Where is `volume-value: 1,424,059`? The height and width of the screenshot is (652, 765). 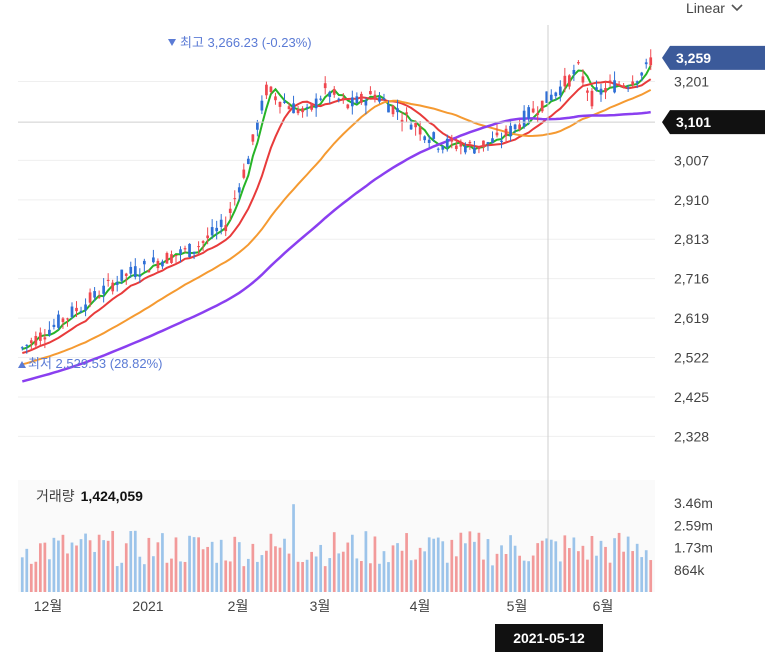 volume-value: 1,424,059 is located at coordinates (111, 496).